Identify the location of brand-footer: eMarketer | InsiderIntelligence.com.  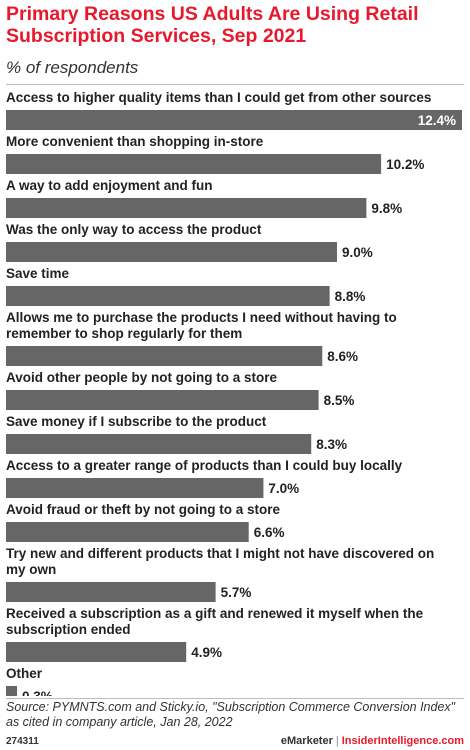
(372, 741).